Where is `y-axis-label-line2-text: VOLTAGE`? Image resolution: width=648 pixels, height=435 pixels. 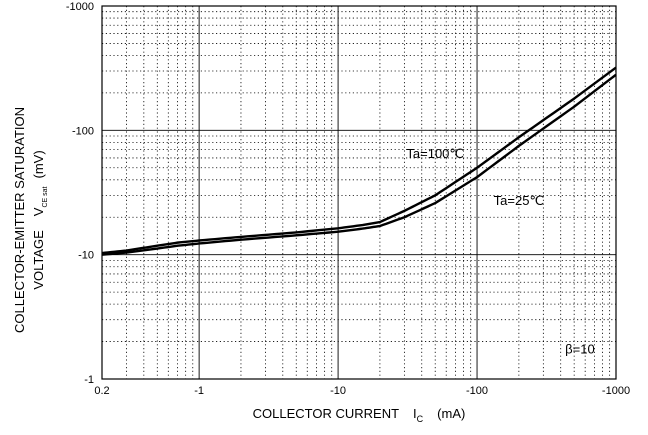 y-axis-label-line2-text: VOLTAGE is located at coordinates (38, 260).